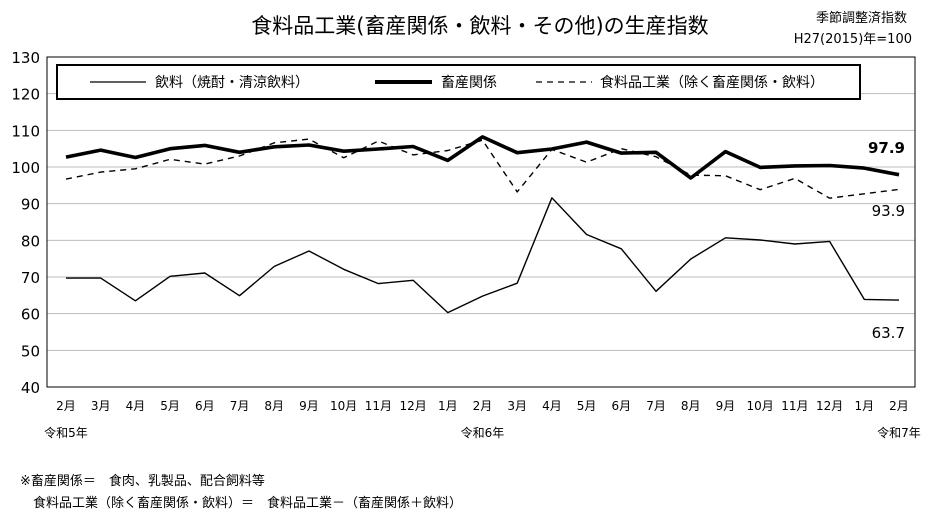 The width and height of the screenshot is (932, 524). Describe the element at coordinates (861, 18) in the screenshot. I see `chart-subtitle-line1: 季節調整済指数` at that location.